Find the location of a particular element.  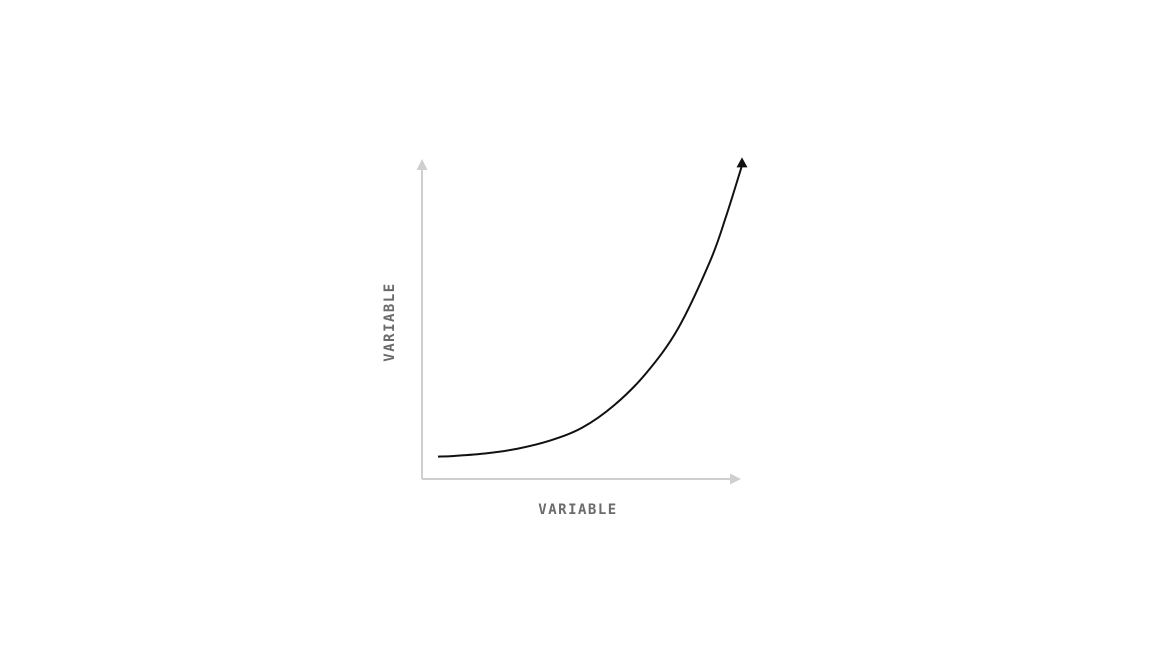

series-line is located at coordinates (590, 311).